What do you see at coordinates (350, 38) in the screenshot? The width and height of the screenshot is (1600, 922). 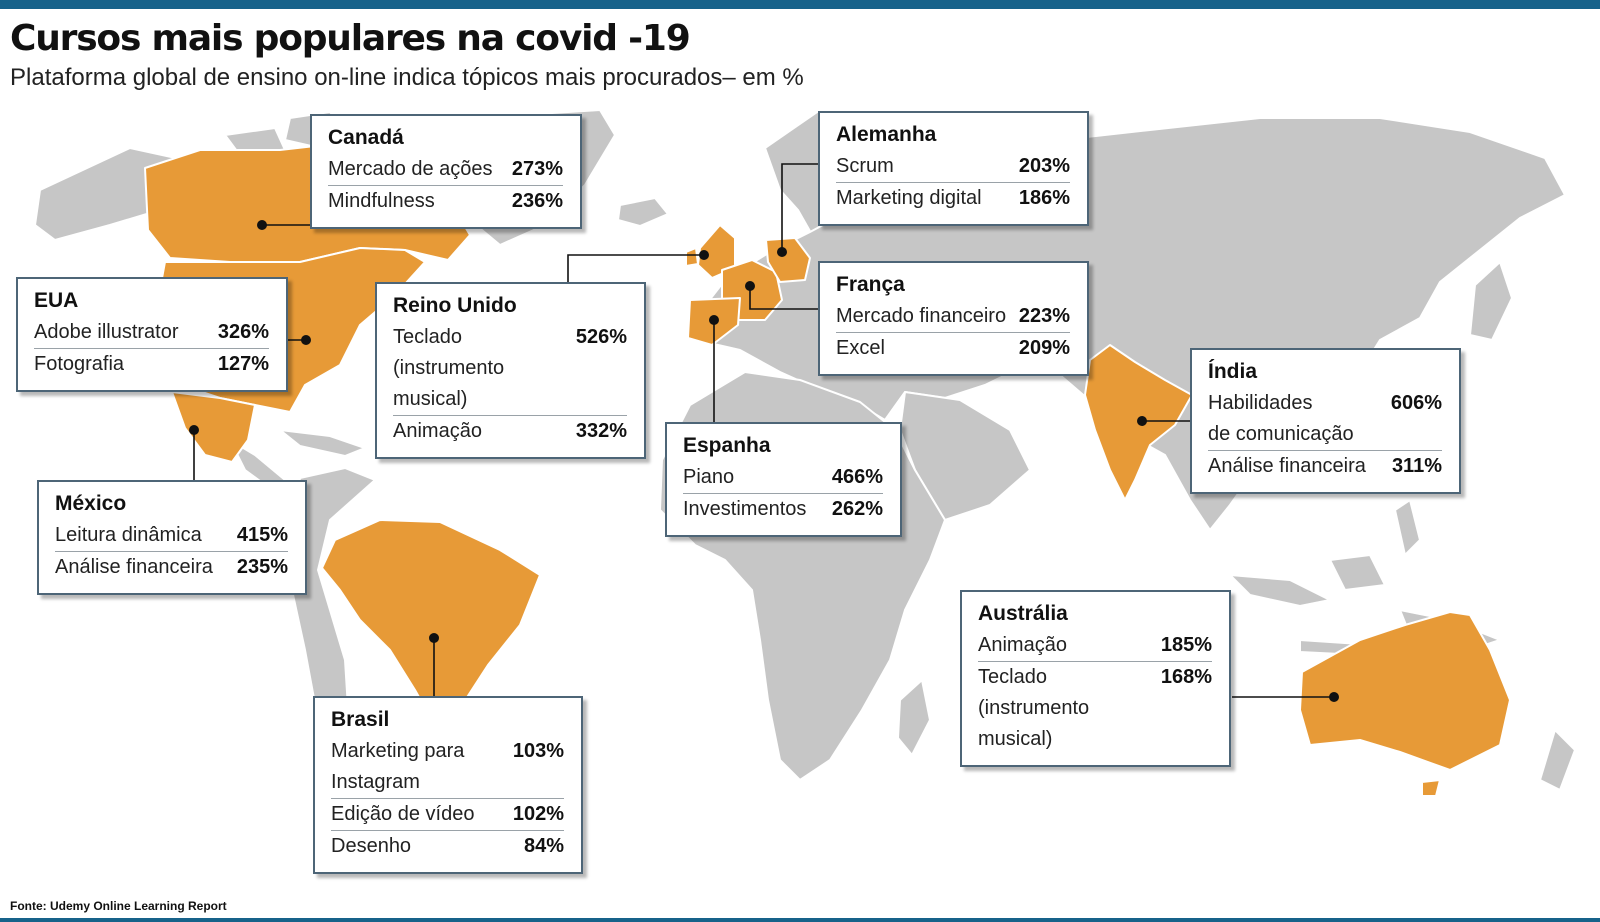 I see `page-title: Cursos mais populares na covid -19` at bounding box center [350, 38].